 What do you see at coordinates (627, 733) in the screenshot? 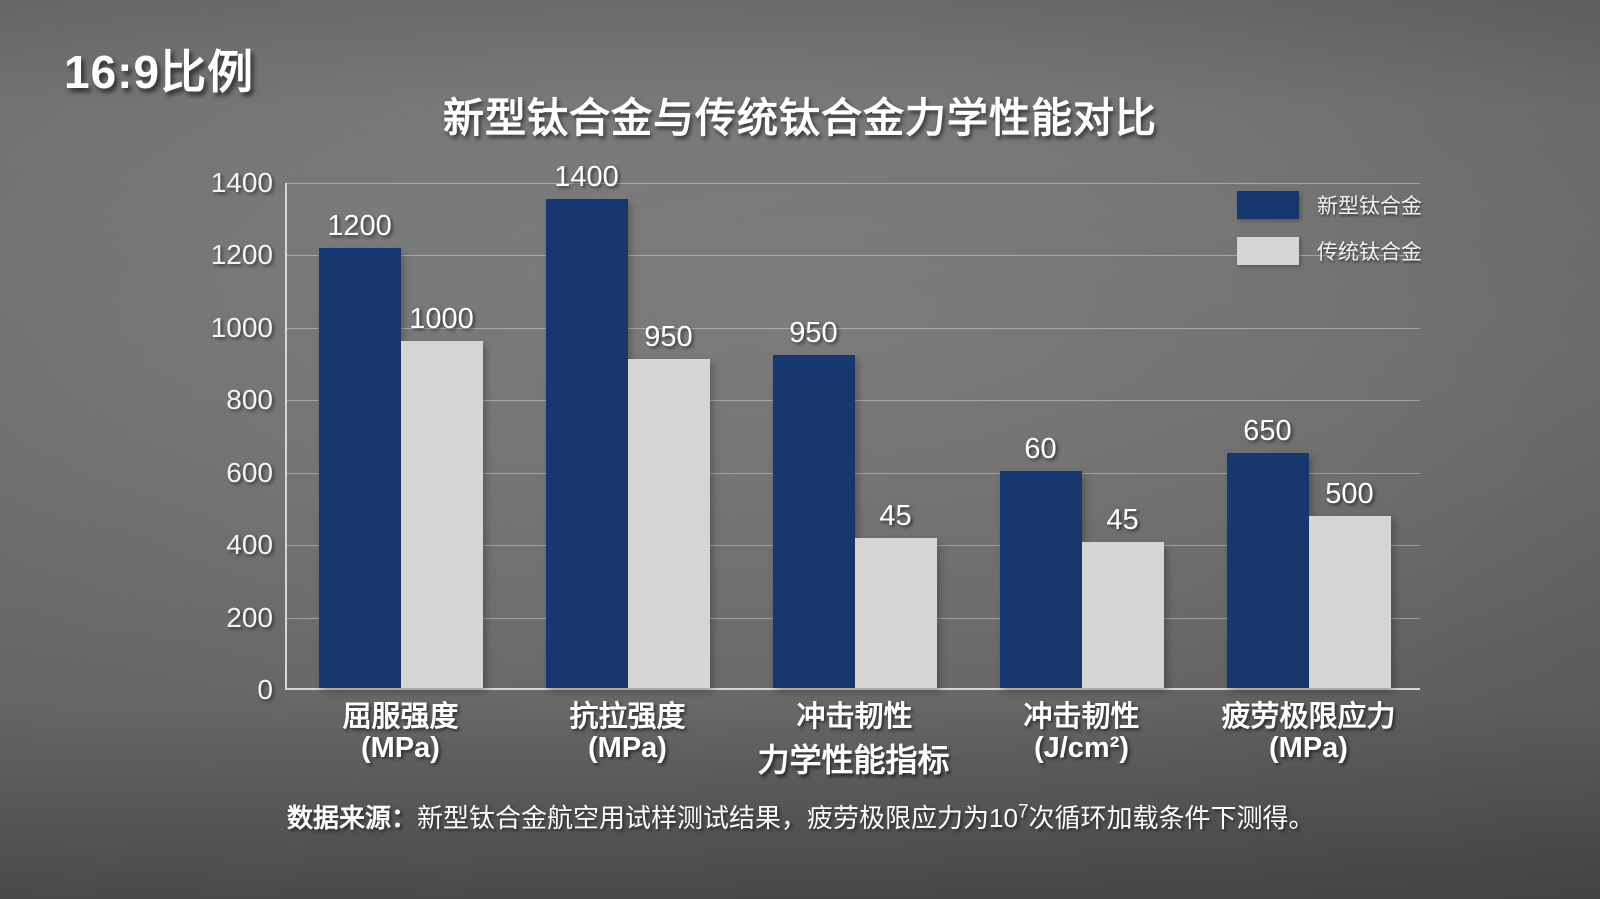
I see `x-category-label: 抗拉强度 (MPa)` at bounding box center [627, 733].